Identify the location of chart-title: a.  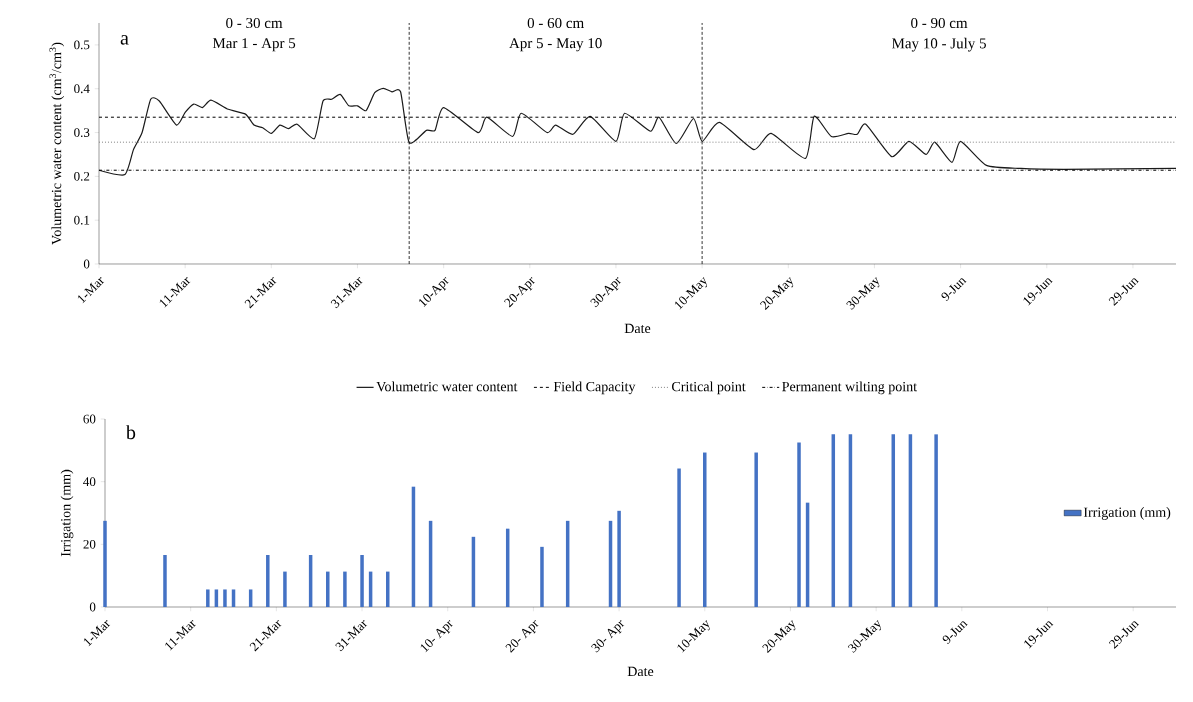
(124, 40).